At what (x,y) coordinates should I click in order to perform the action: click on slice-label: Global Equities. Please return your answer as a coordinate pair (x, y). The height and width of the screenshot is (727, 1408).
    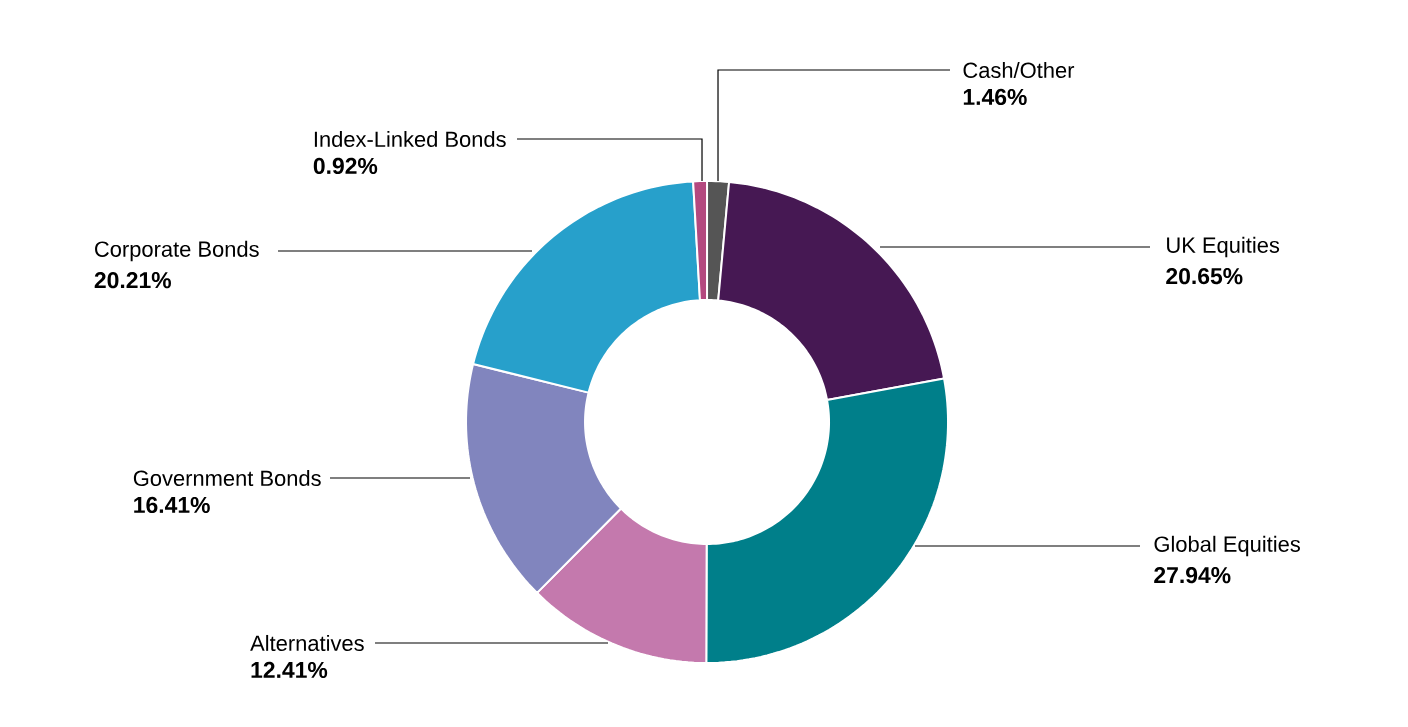
    Looking at the image, I should click on (1227, 546).